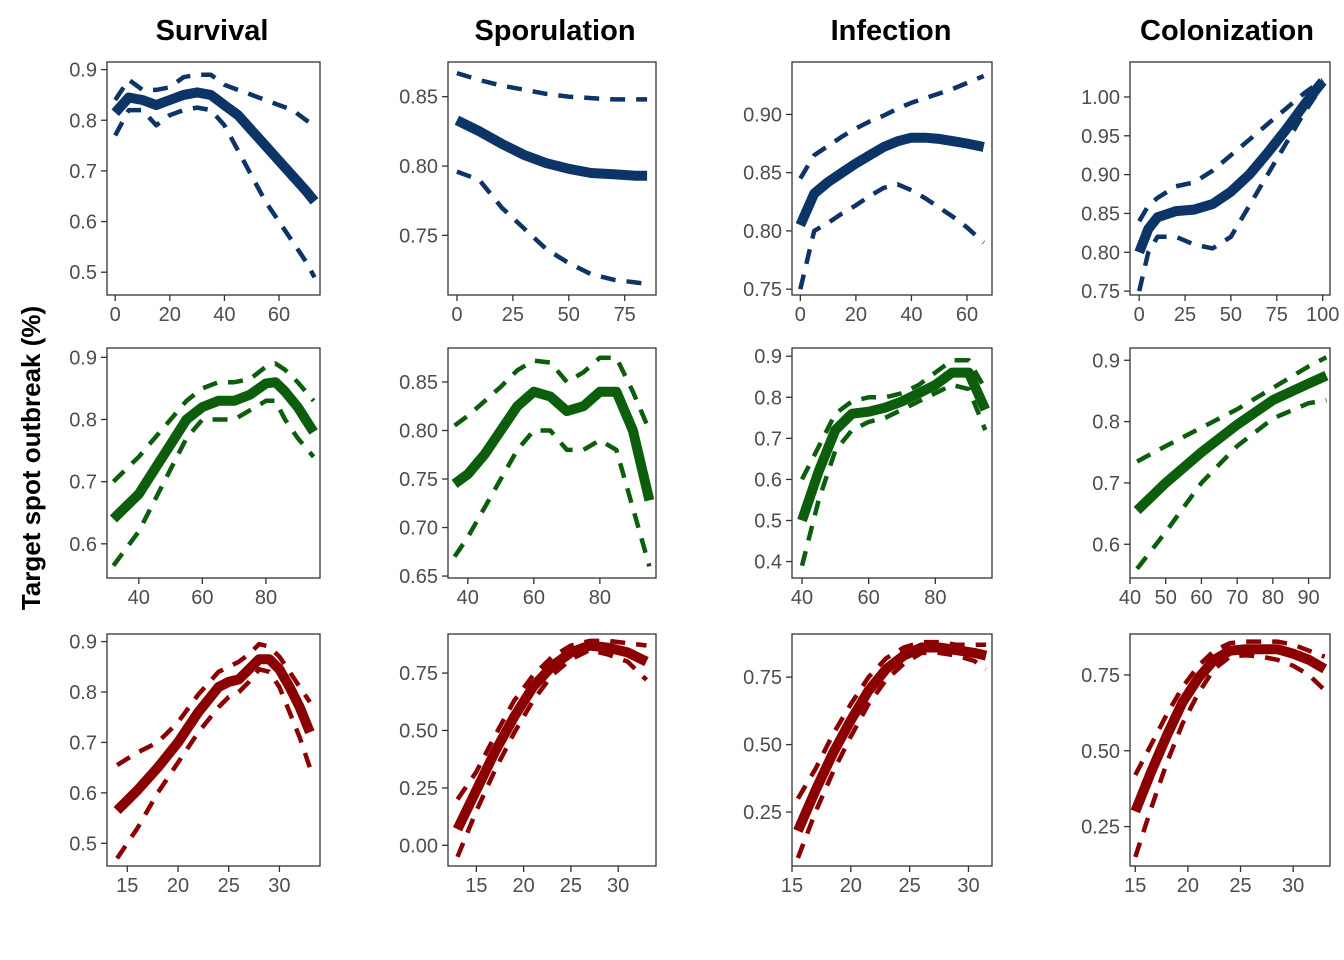 The image size is (1344, 960). Describe the element at coordinates (83, 71) in the screenshot. I see `panel-survival-row1-ytick-label: 0.9` at that location.